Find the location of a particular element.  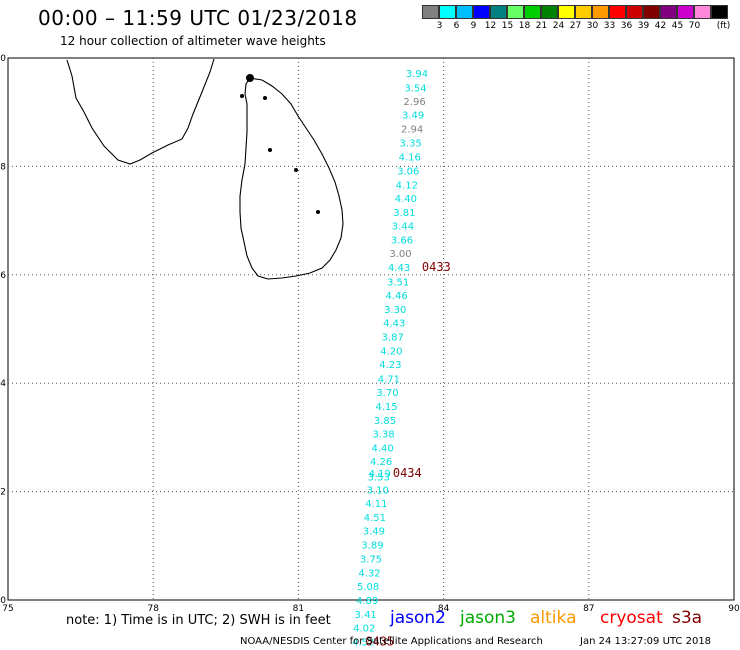

wave-height-value: 3.89 is located at coordinates (372, 546).